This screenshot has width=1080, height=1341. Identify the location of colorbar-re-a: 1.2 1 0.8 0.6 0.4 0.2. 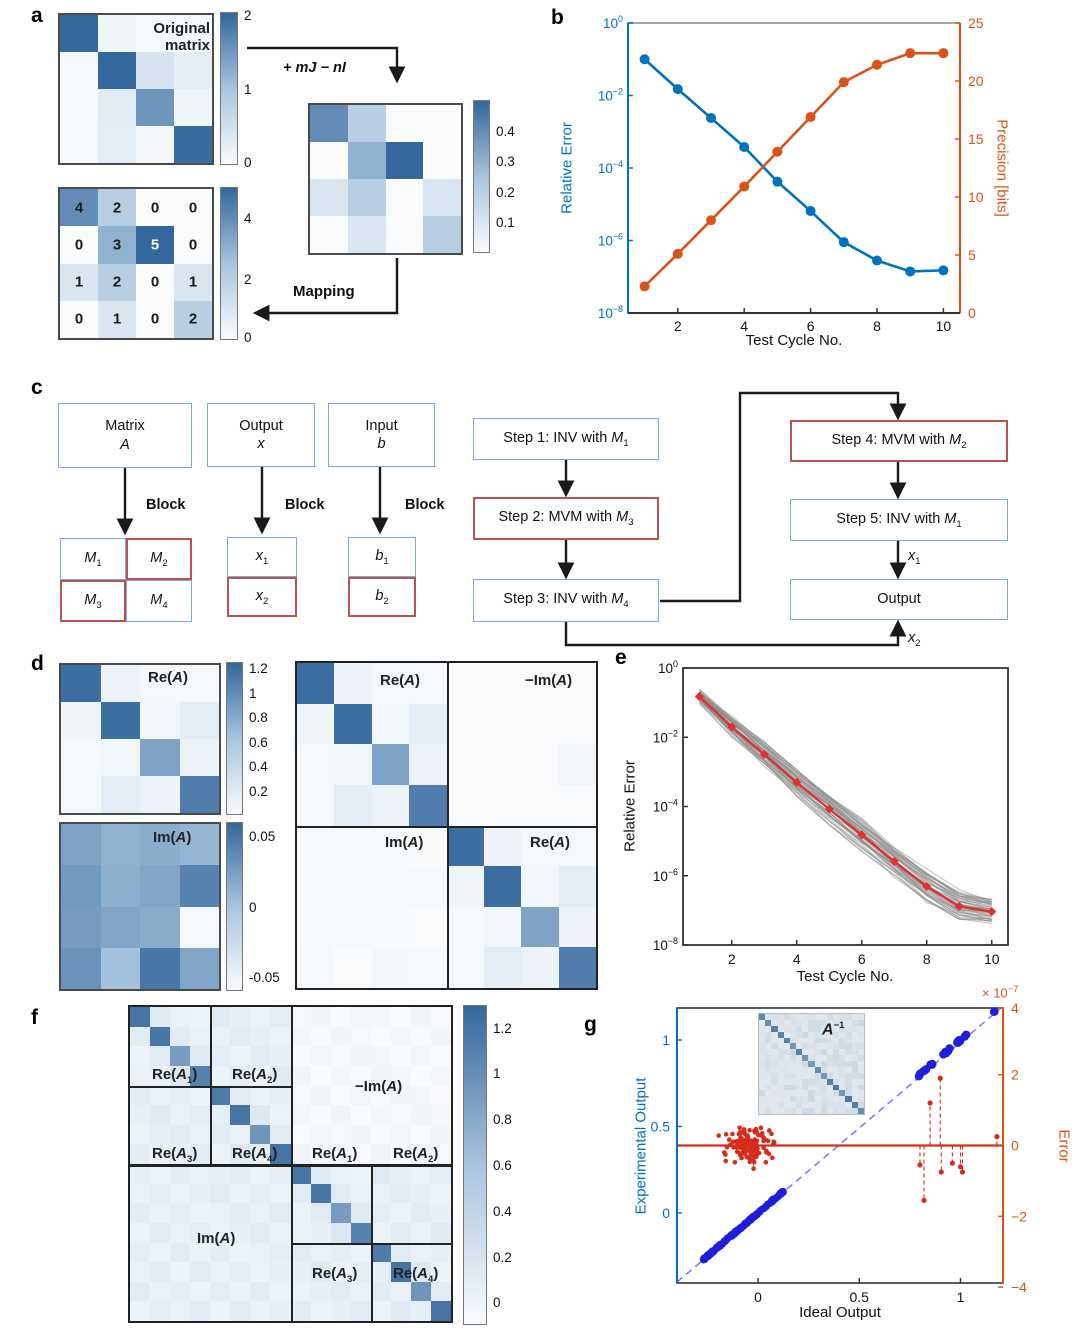
(247, 738).